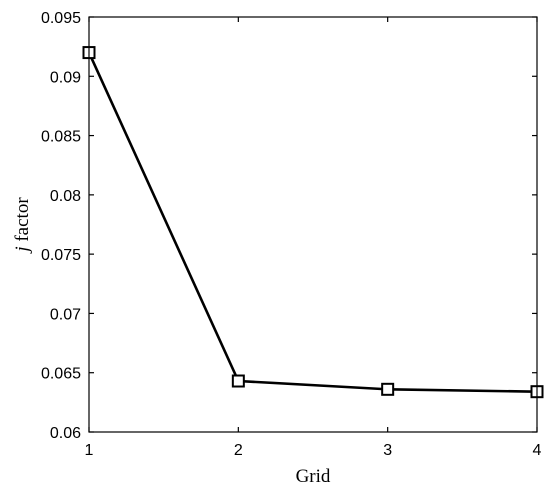 This screenshot has width=550, height=492. What do you see at coordinates (65, 433) in the screenshot?
I see `y-tick-label: 0.06` at bounding box center [65, 433].